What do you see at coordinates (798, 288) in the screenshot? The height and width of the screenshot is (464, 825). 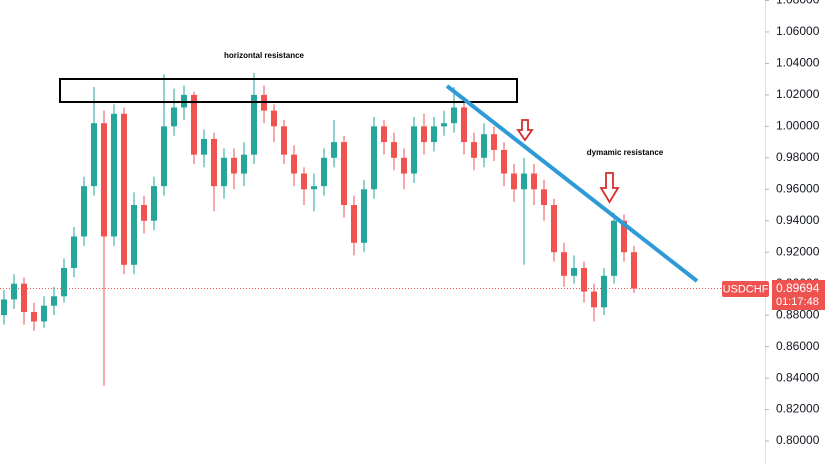 I see `price-label: 0.89694` at bounding box center [798, 288].